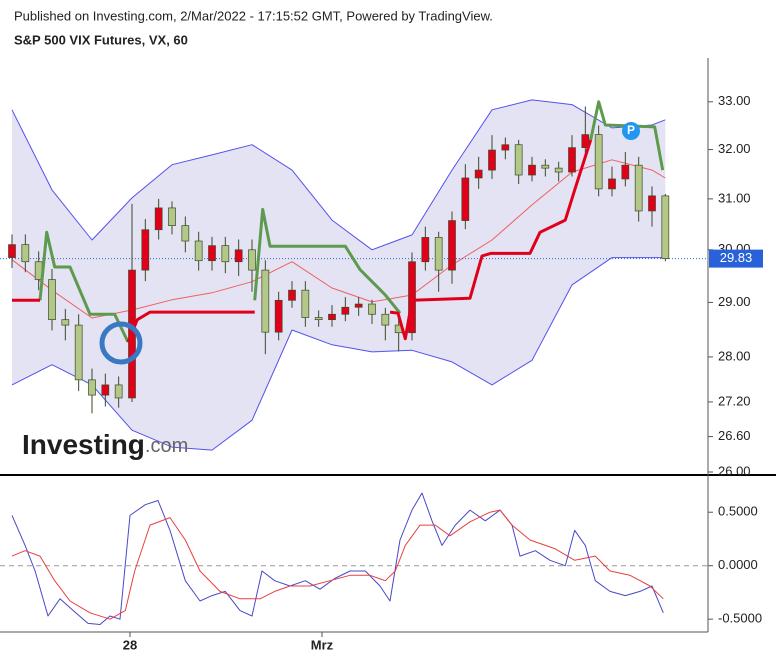 This screenshot has width=776, height=661. I want to click on y-tick-label: 32.00, so click(734, 148).